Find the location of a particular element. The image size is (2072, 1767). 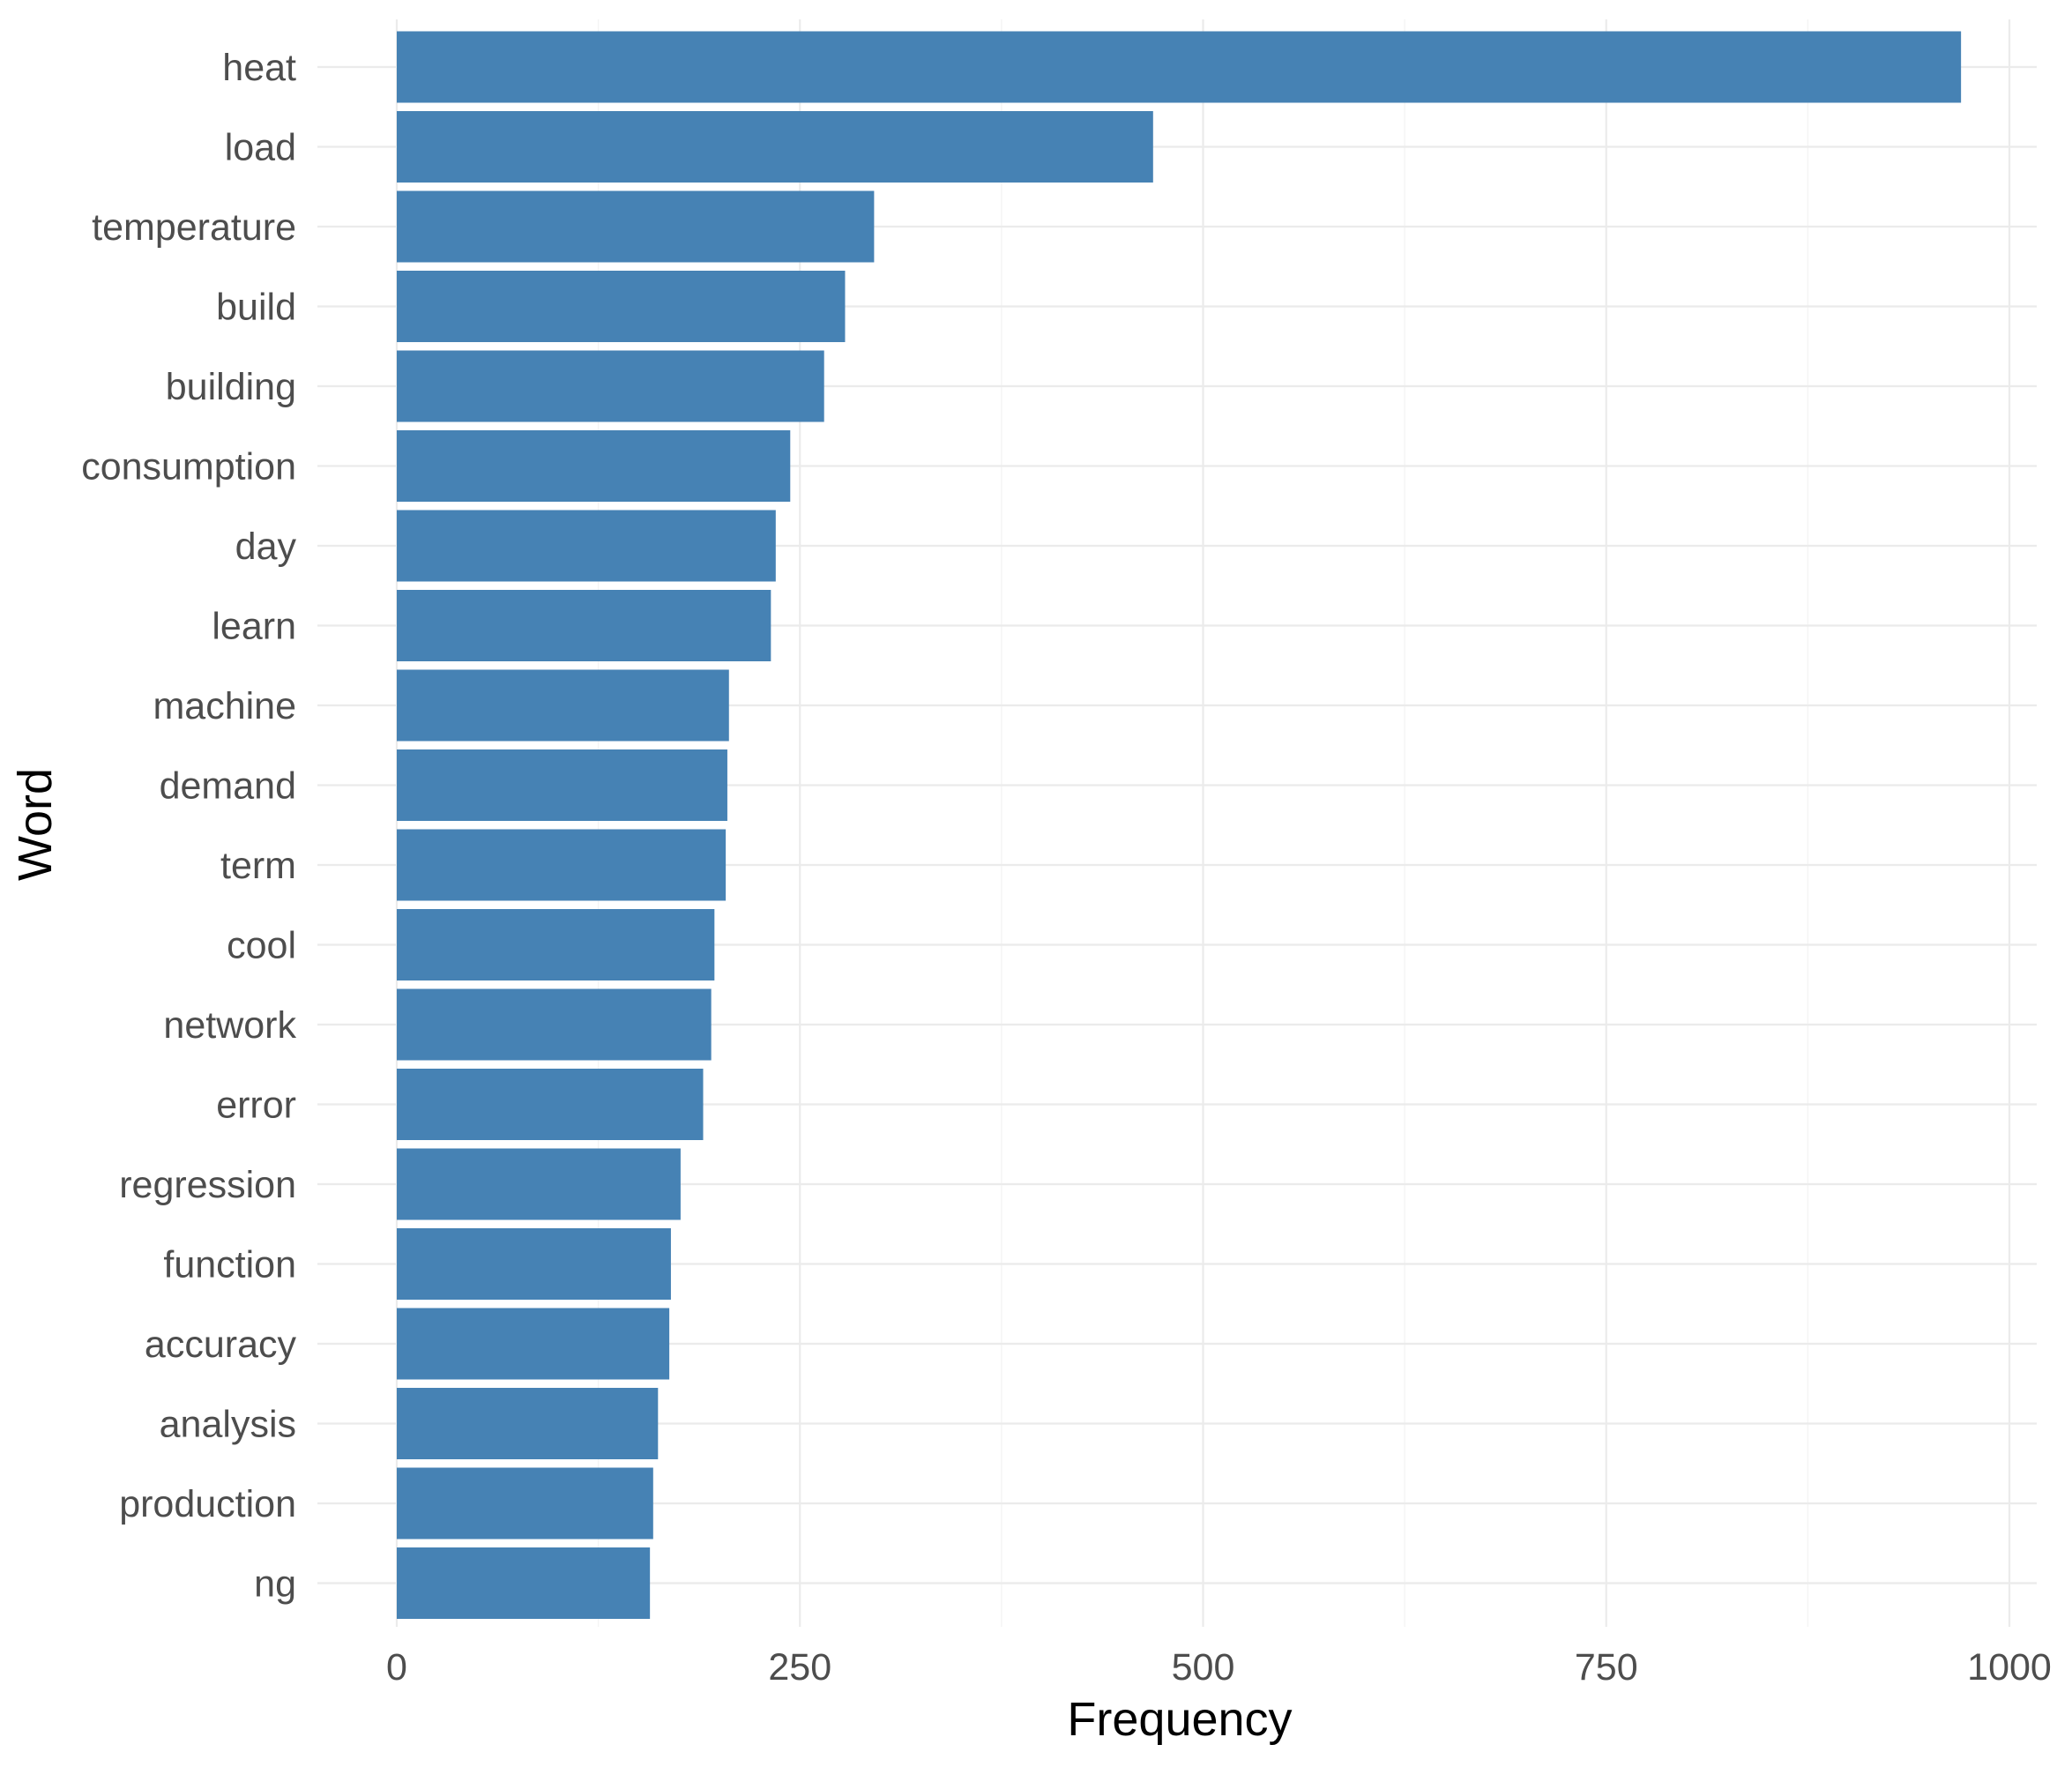

y-tick-label: analysis is located at coordinates (228, 1425).